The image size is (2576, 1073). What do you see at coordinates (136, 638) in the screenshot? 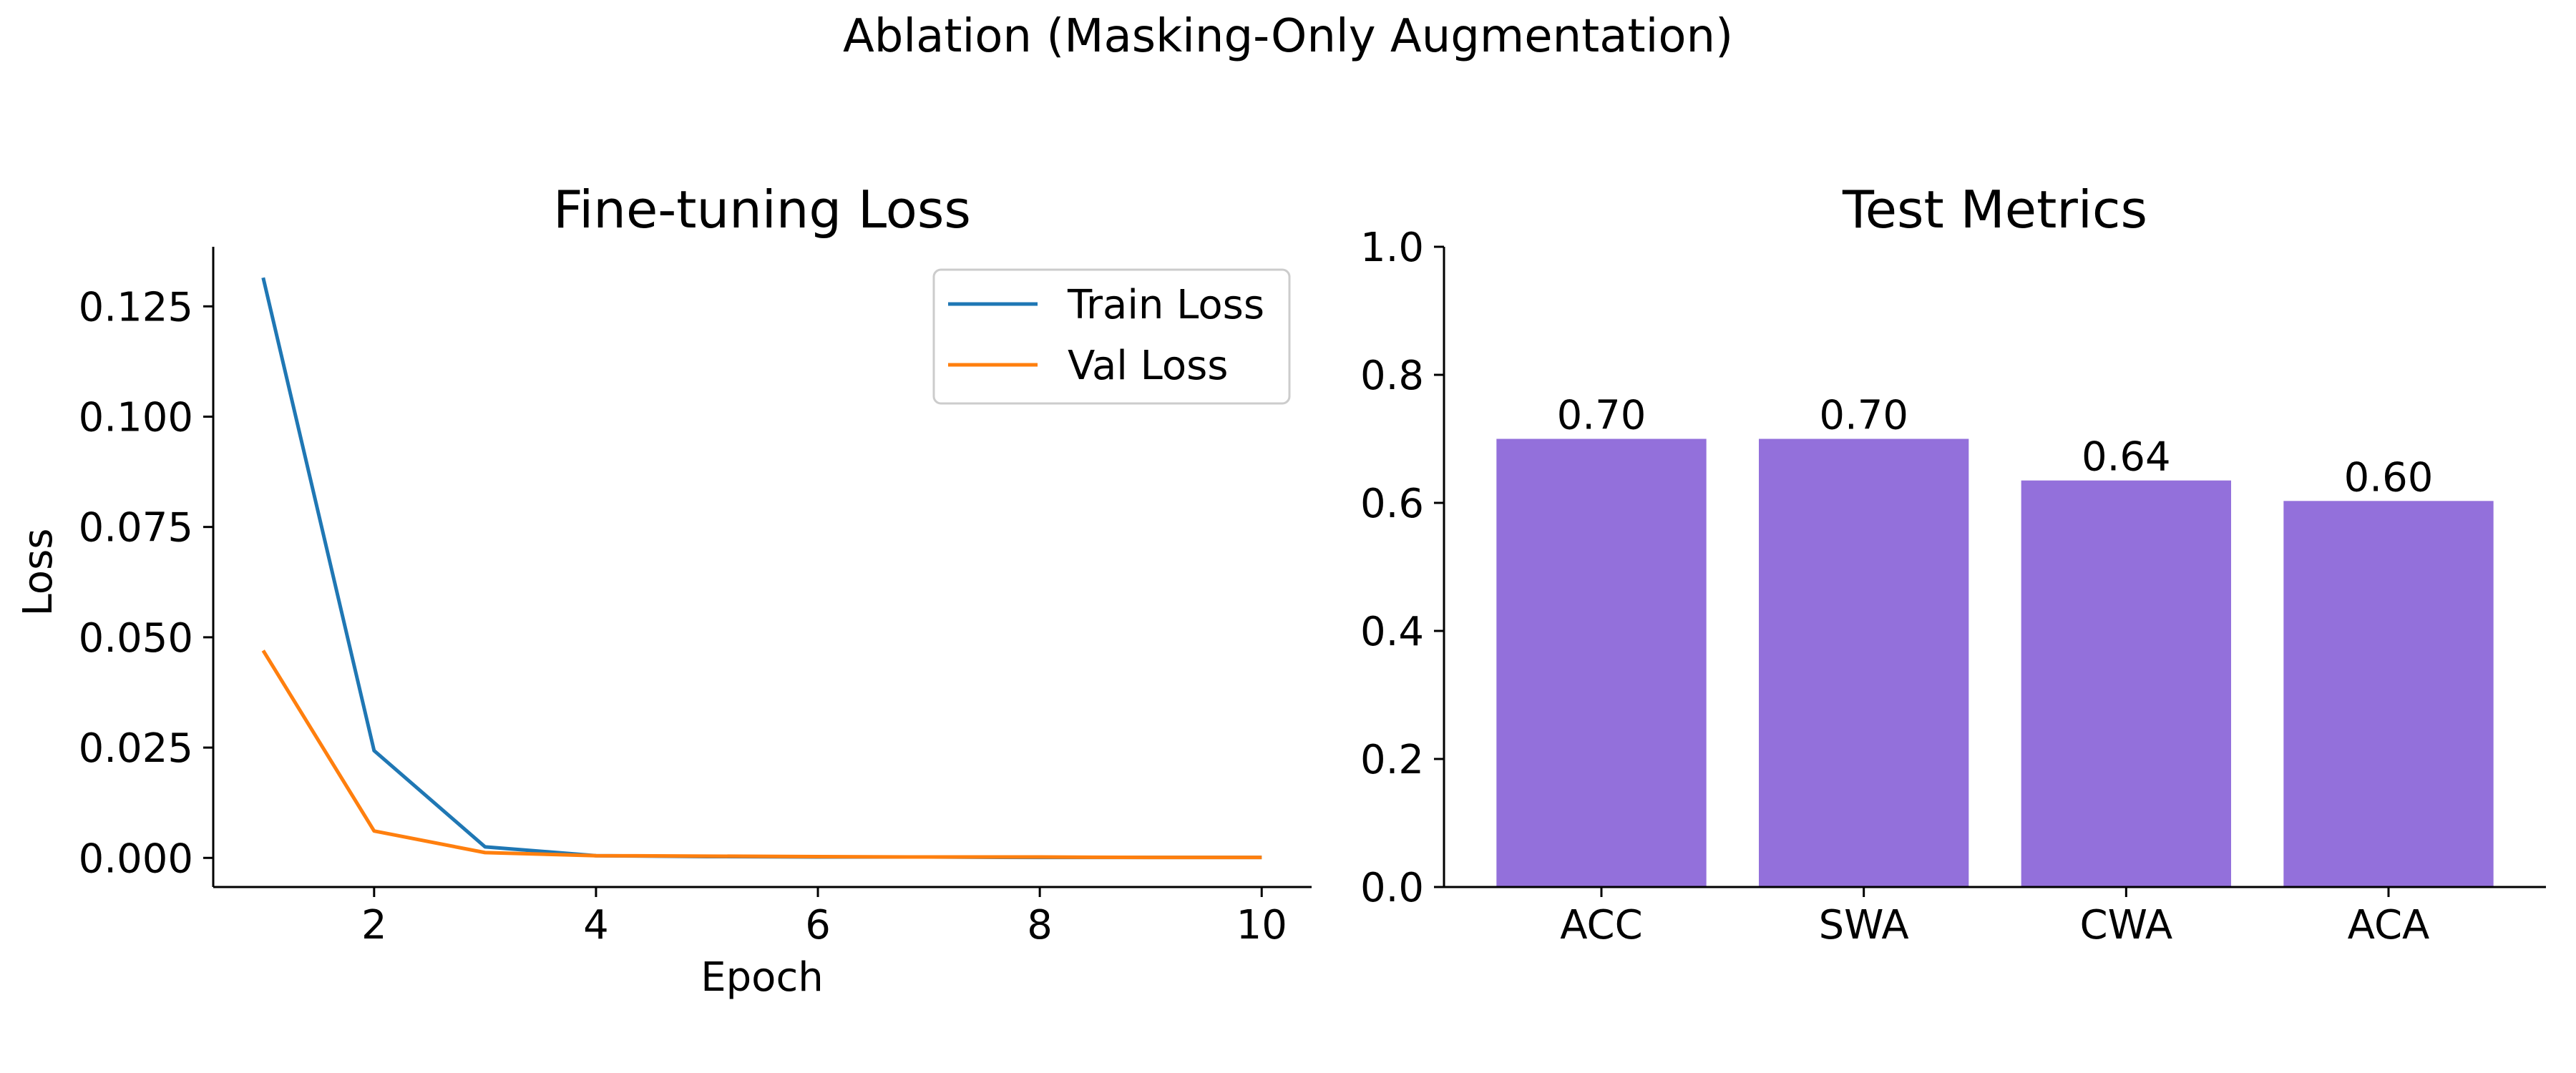
I see `loss-y-tick-label: 0.050` at bounding box center [136, 638].